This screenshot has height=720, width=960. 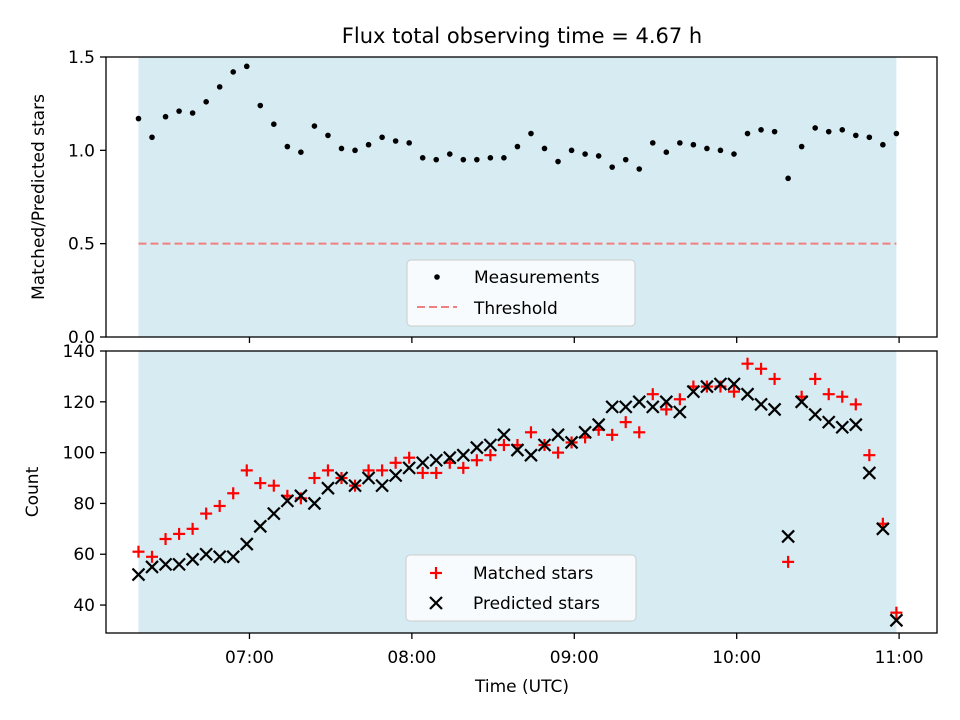 What do you see at coordinates (574, 658) in the screenshot?
I see `x-tick-label: 09:00` at bounding box center [574, 658].